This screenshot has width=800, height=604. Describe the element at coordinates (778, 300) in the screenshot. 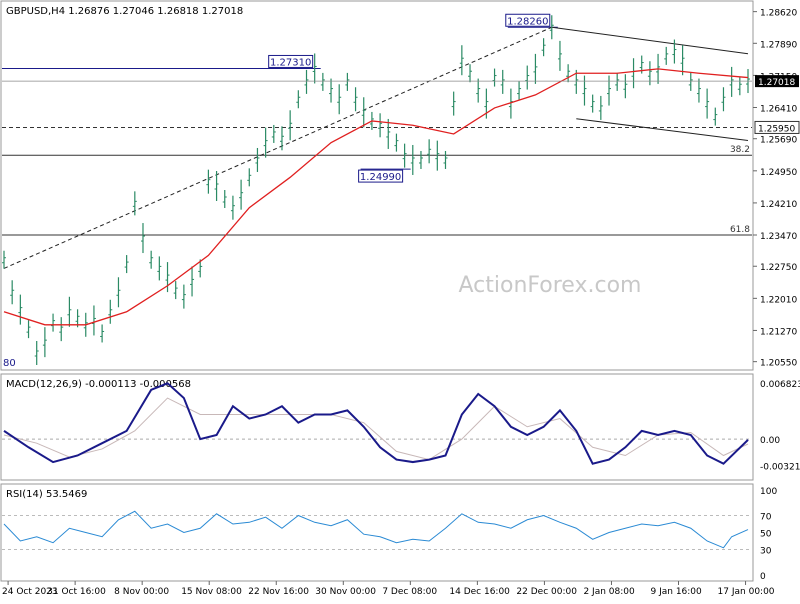

I see `price-tick-label: 1.22010` at that location.